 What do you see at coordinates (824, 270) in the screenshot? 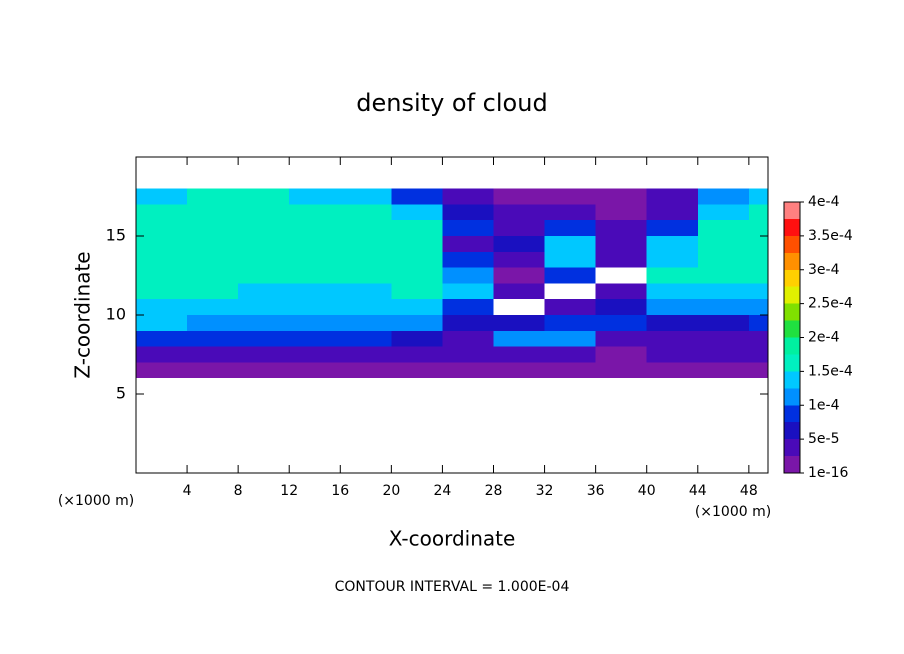
I see `colorbar-tick-label: 3e-4` at bounding box center [824, 270].